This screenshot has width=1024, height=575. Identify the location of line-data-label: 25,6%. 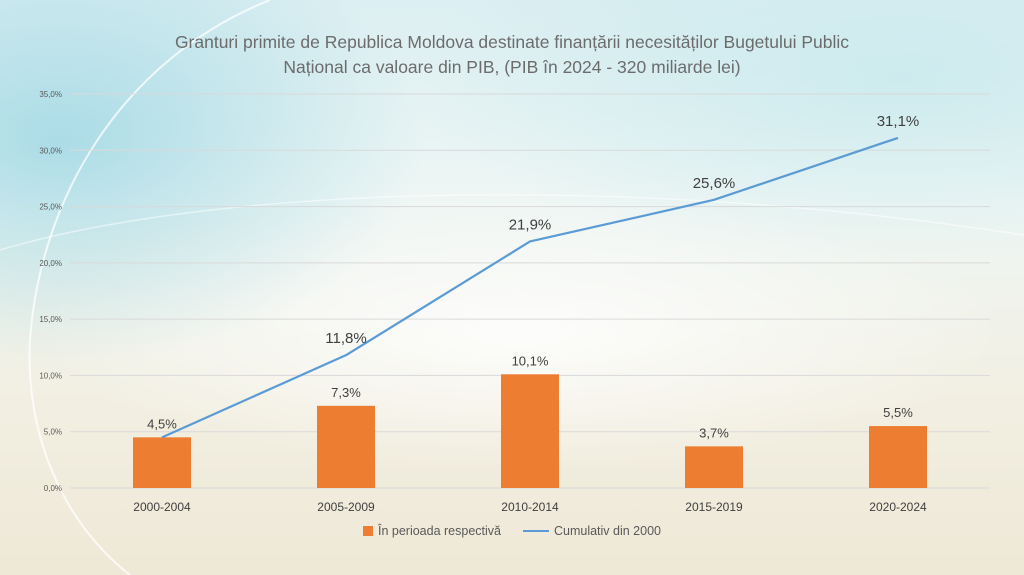
(714, 183).